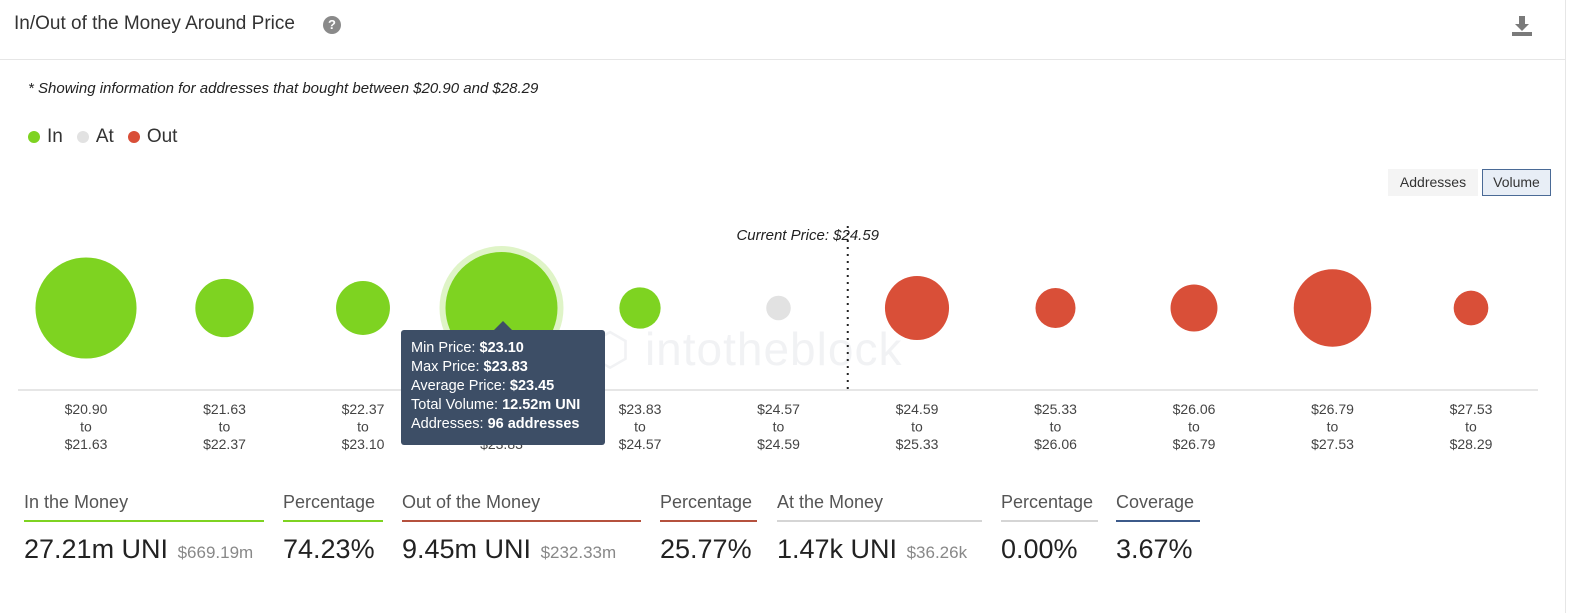 The height and width of the screenshot is (613, 1576). What do you see at coordinates (332, 25) in the screenshot?
I see `question-circle-icon: ?` at bounding box center [332, 25].